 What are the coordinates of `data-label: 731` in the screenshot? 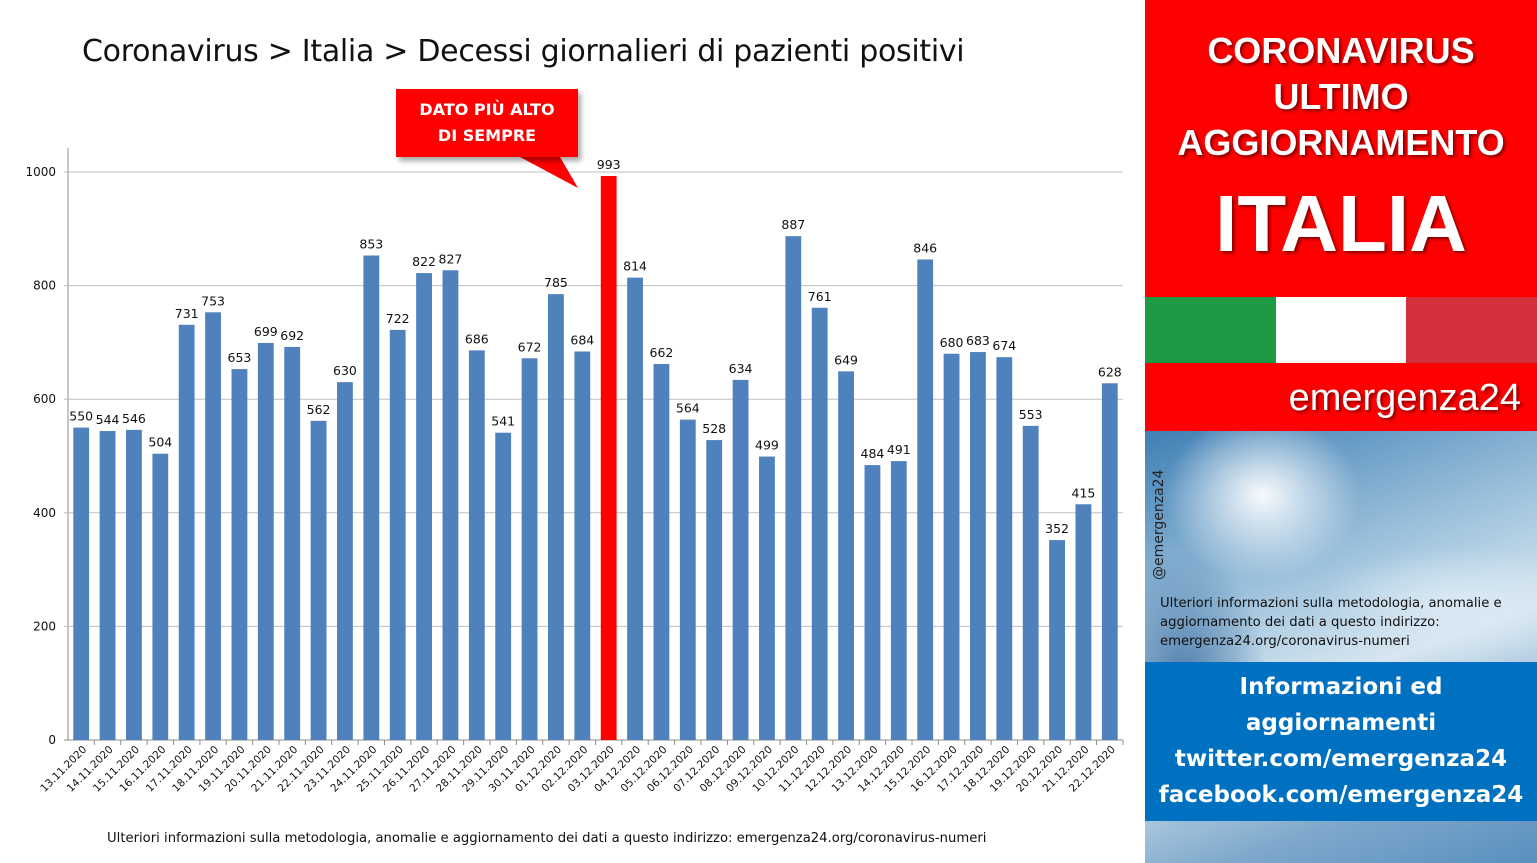 It's located at (187, 313).